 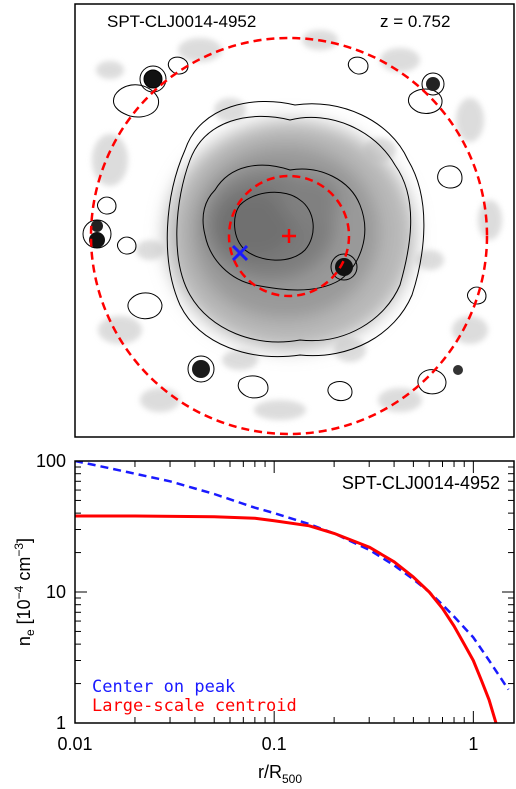 I want to click on redshift-label: z = 0.752, so click(x=415, y=21).